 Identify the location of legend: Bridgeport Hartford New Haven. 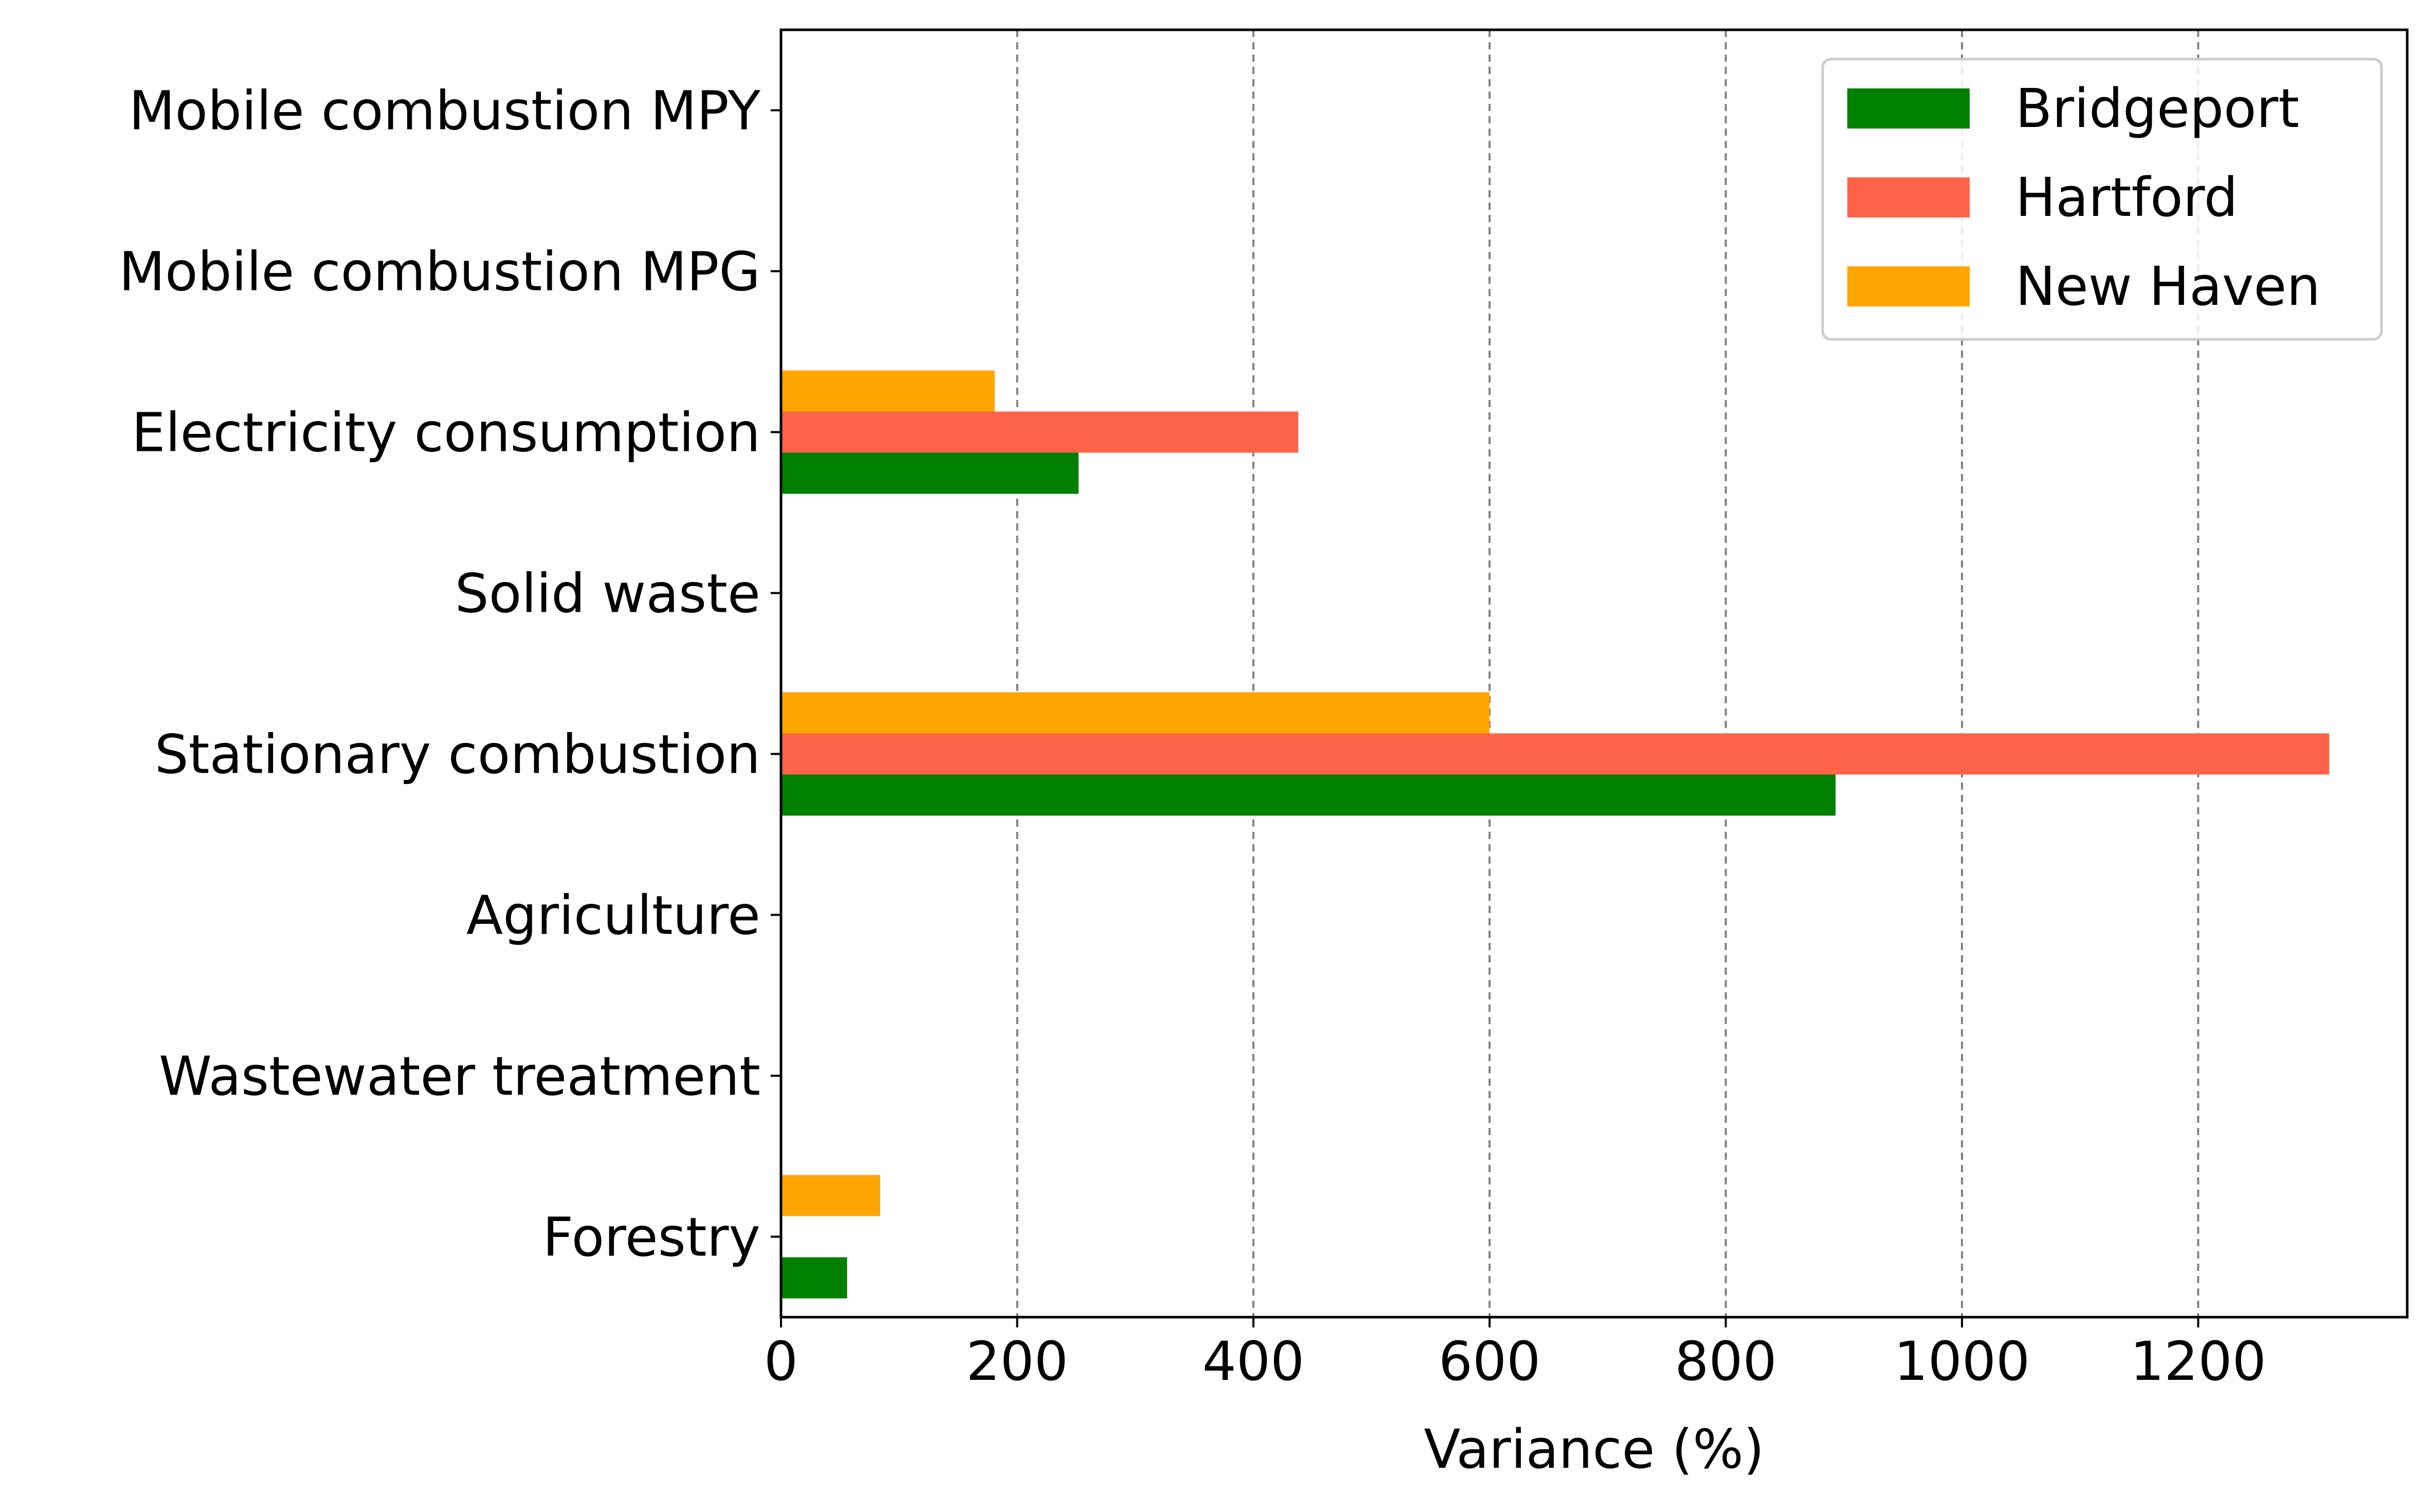
(2102, 199).